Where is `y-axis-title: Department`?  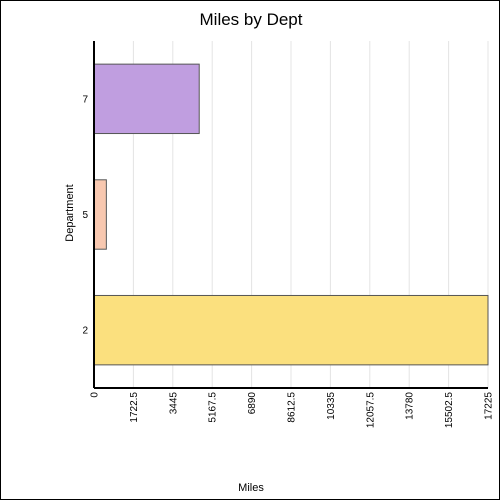
y-axis-title: Department is located at coordinates (70, 212).